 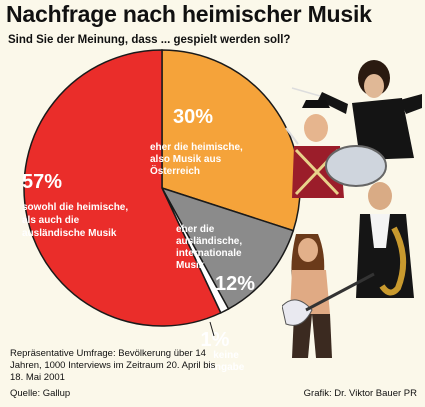 What do you see at coordinates (189, 14) in the screenshot?
I see `chart-title: Nachfrage nach heimischer Musik` at bounding box center [189, 14].